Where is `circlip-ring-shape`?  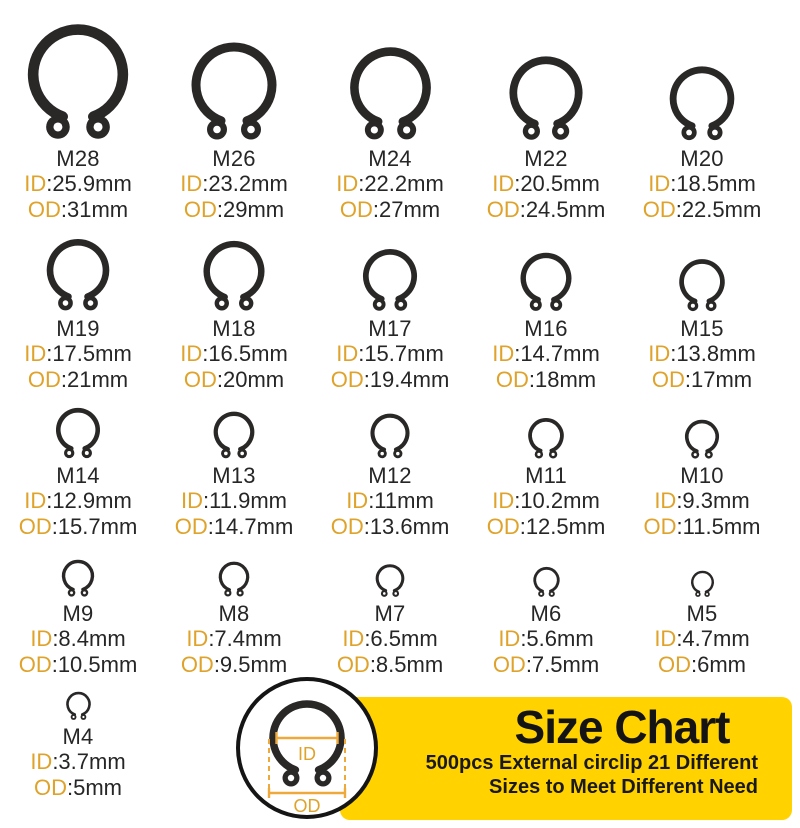
circlip-ring-shape is located at coordinates (307, 737).